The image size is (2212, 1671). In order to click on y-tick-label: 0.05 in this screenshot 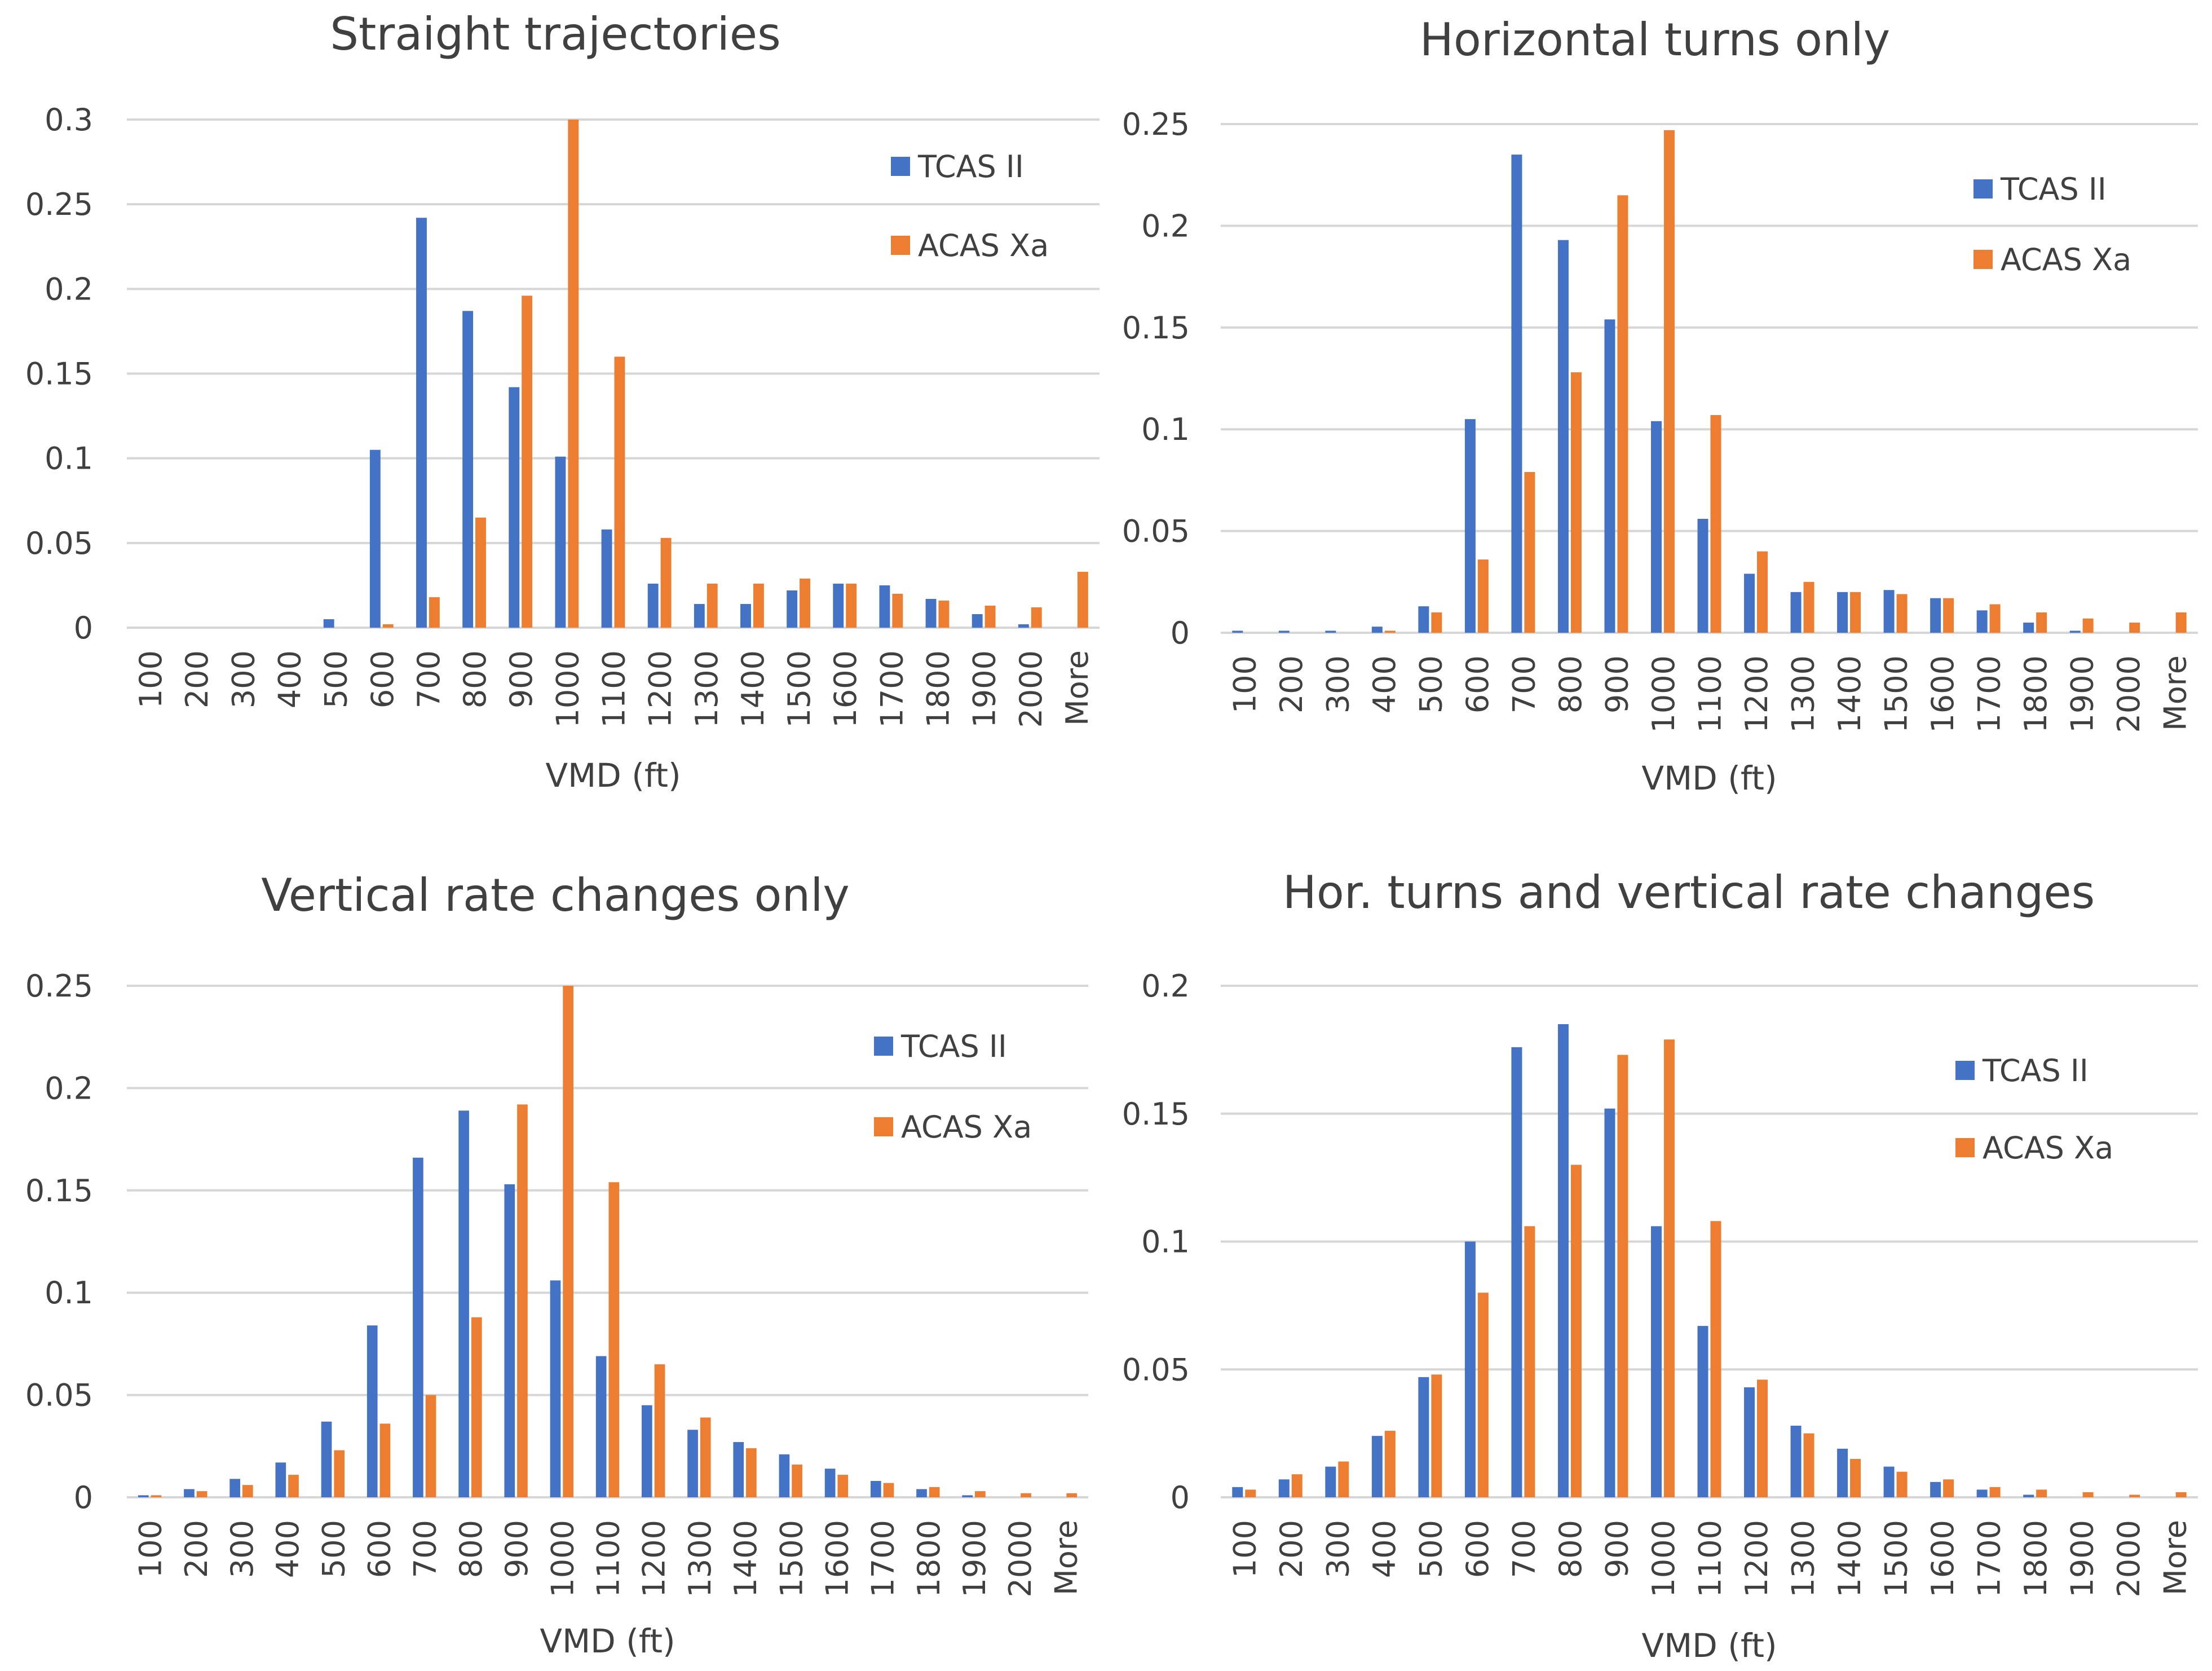, I will do `click(1156, 531)`.